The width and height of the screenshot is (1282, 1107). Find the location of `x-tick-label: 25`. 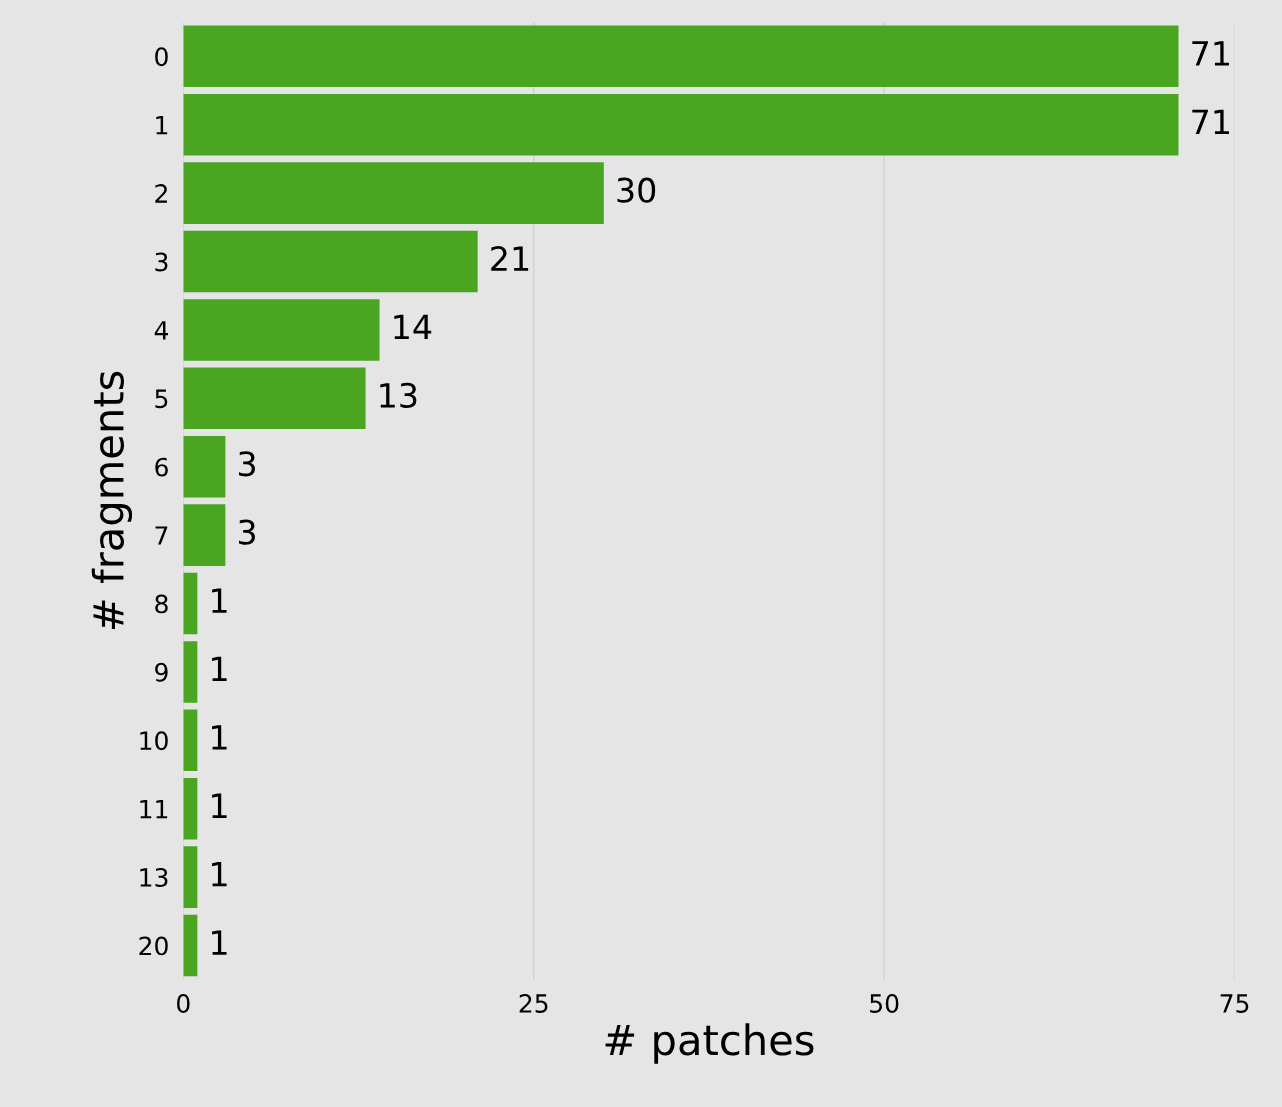

x-tick-label: 25 is located at coordinates (533, 1003).